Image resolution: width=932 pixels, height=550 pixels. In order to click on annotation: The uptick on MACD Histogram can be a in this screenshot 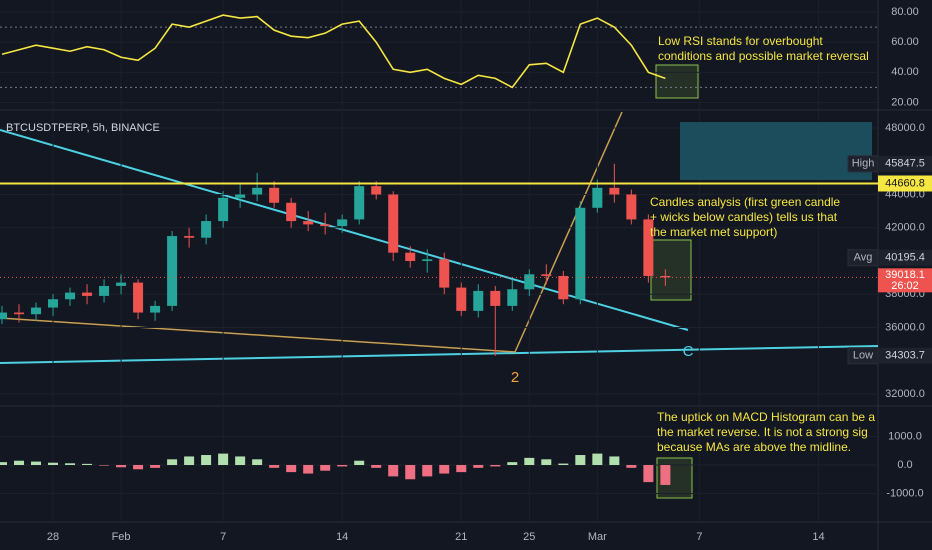, I will do `click(766, 417)`.